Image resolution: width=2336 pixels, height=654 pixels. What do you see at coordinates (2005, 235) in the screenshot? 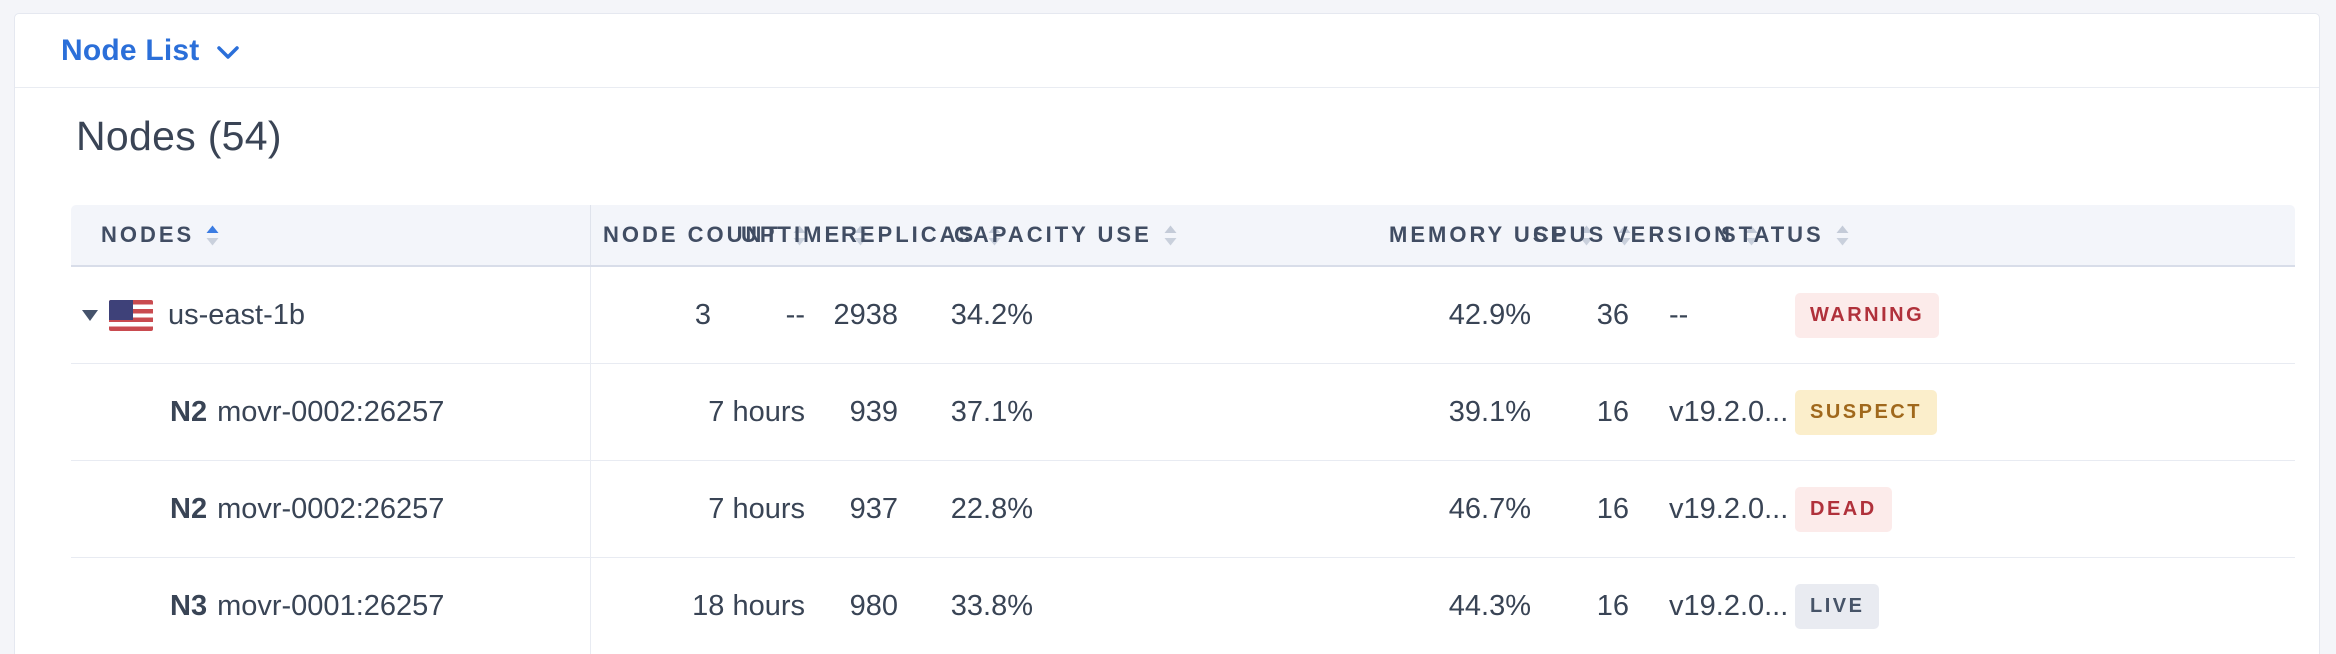
I see `column-header-status: STATUS` at bounding box center [2005, 235].